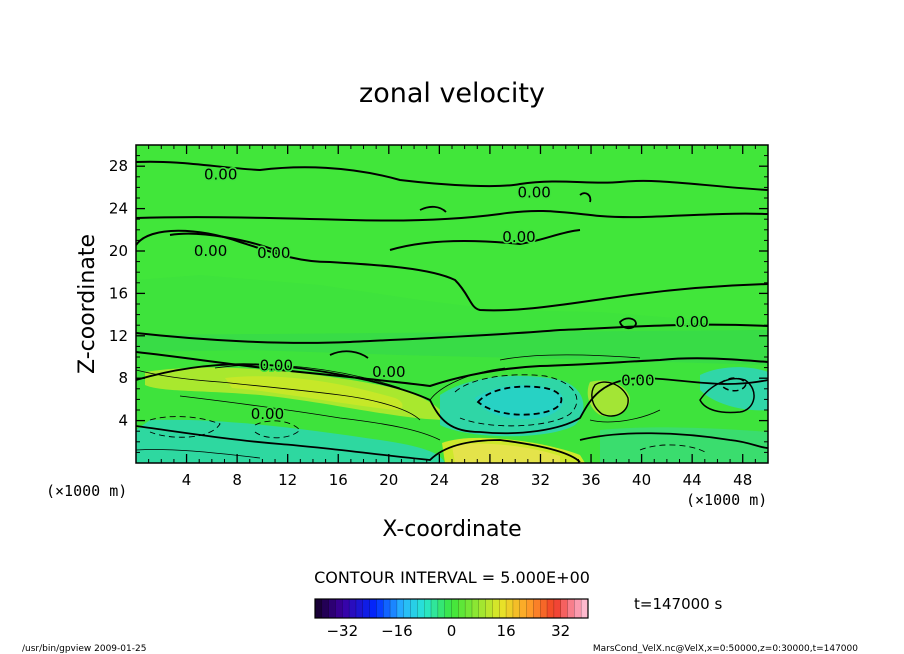 Image resolution: width=904 pixels, height=654 pixels. I want to click on colorbar-ticks: −32 −16 0 16 32, so click(448, 631).